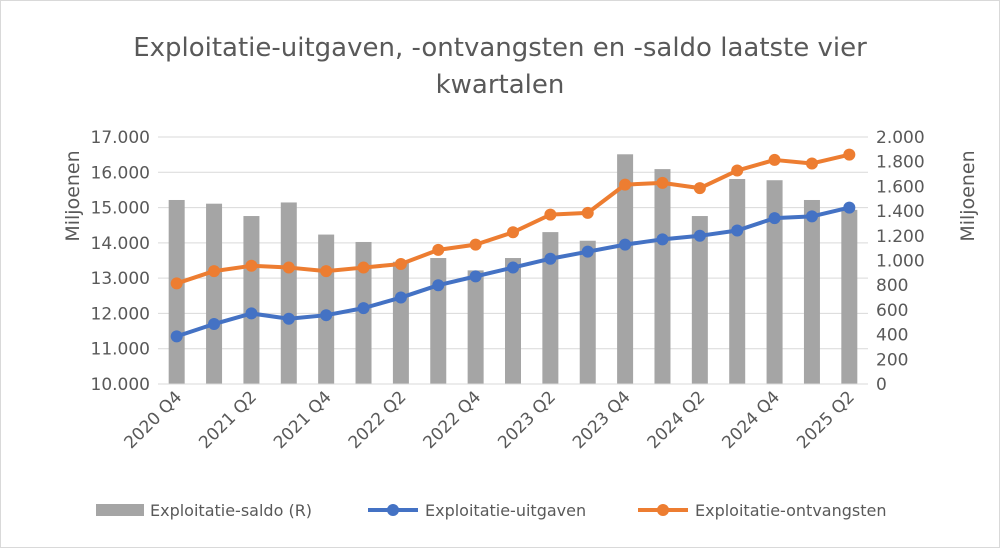  What do you see at coordinates (303, 420) in the screenshot?
I see `x-tick-label: 2021 Q4` at bounding box center [303, 420].